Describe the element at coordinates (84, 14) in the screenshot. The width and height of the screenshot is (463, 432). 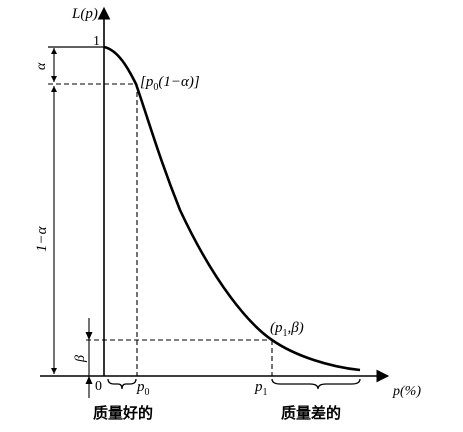
I see `y-axis-label: L(p)` at that location.